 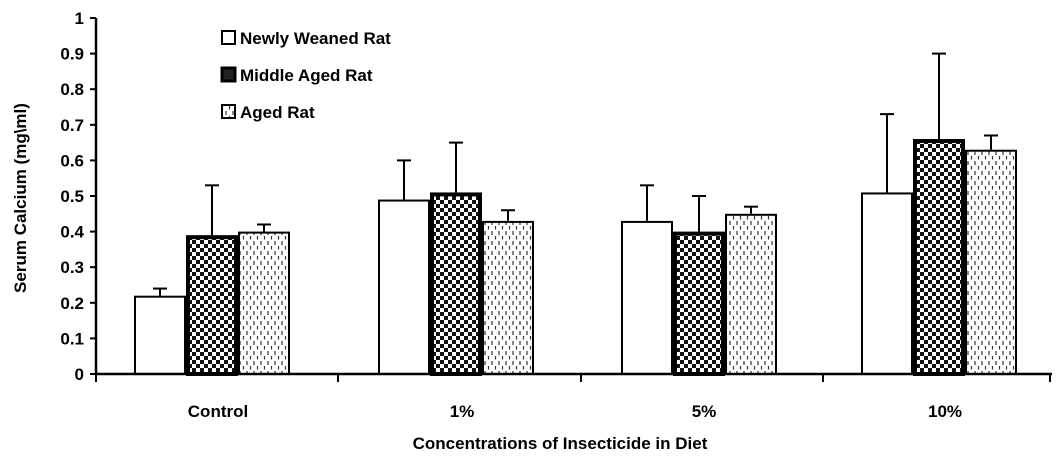 What do you see at coordinates (72, 338) in the screenshot?
I see `y-tick-label: 0.1` at bounding box center [72, 338].